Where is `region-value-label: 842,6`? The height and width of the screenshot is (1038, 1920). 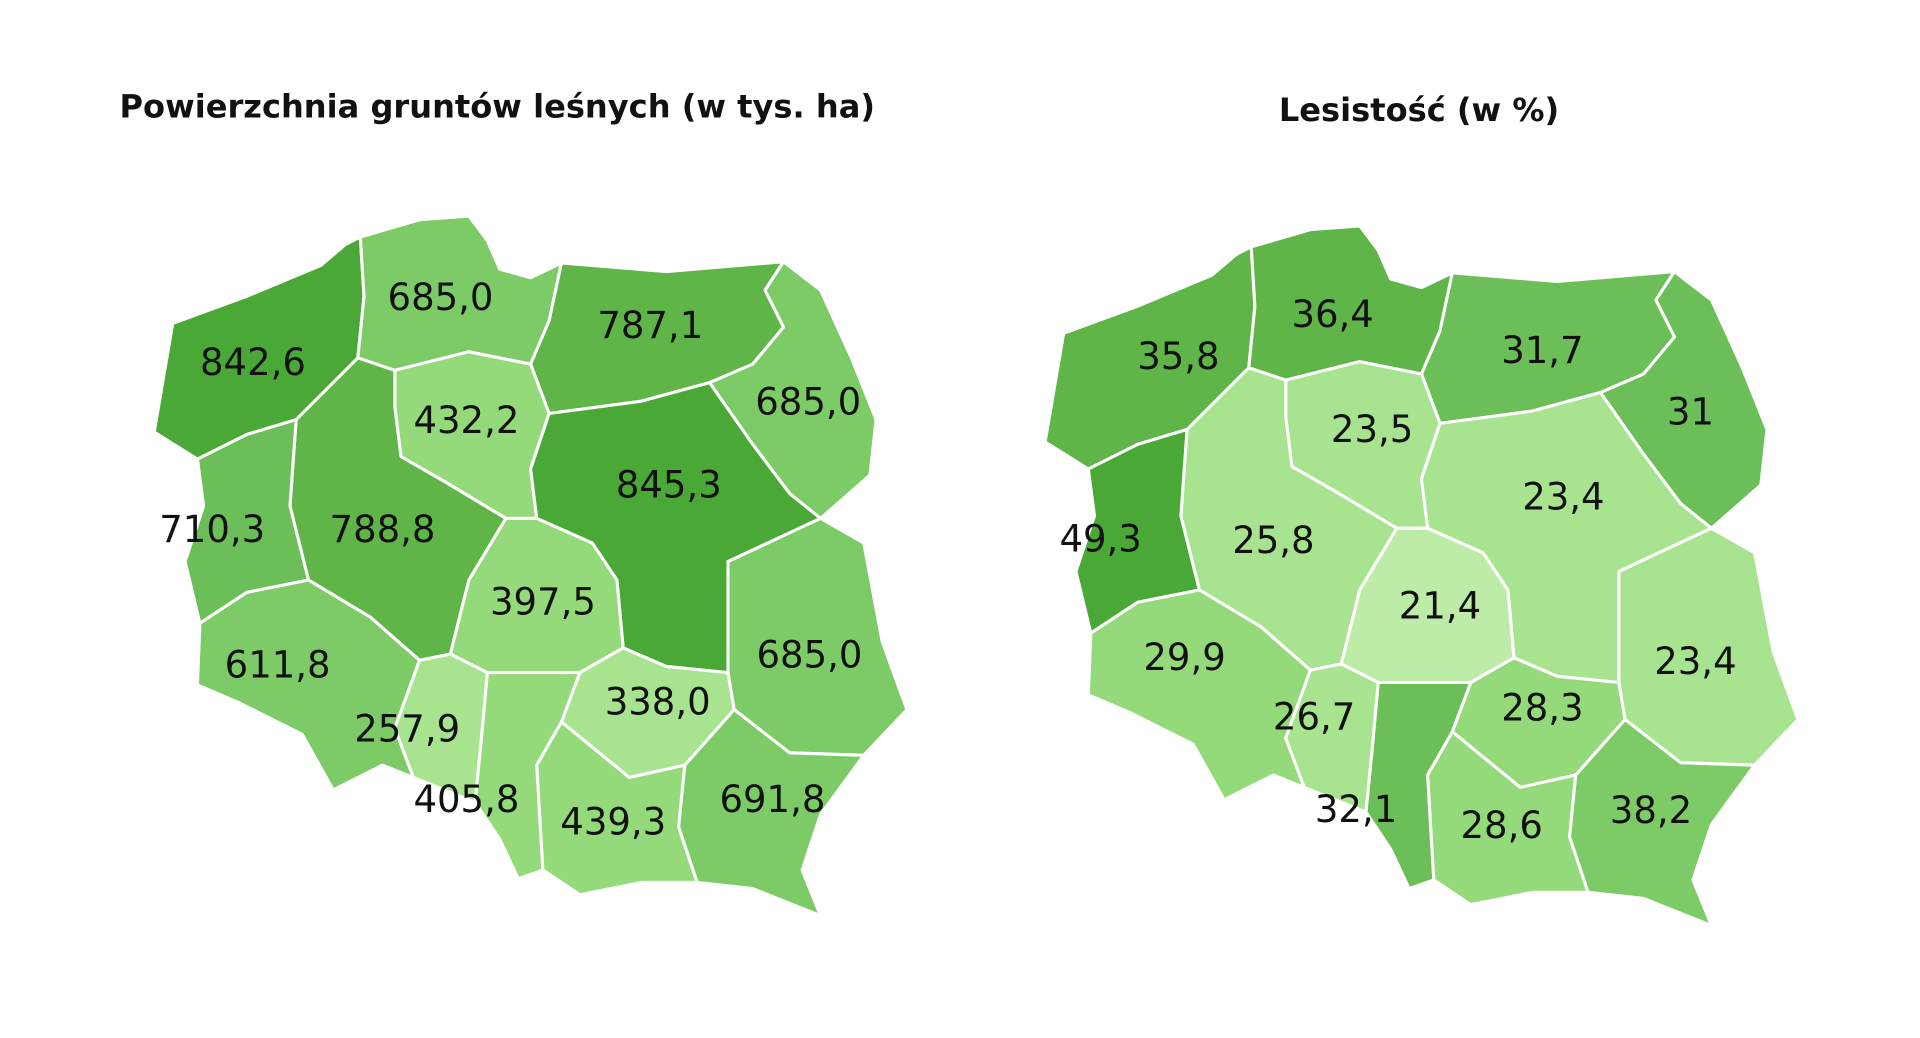
region-value-label: 842,6 is located at coordinates (253, 362).